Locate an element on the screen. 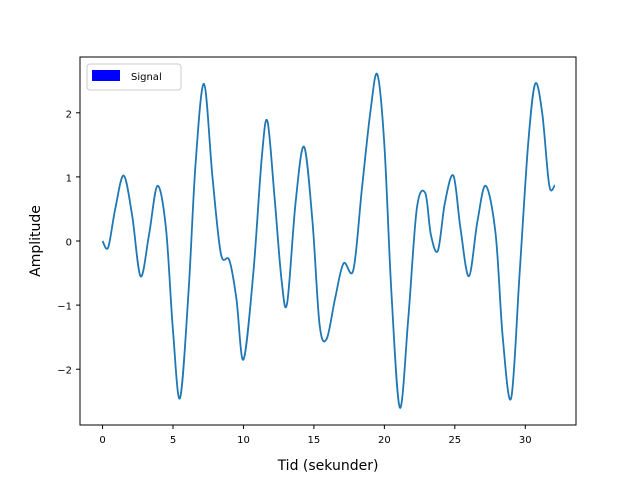 The height and width of the screenshot is (478, 640). y-tick-label: 2 is located at coordinates (69, 114).